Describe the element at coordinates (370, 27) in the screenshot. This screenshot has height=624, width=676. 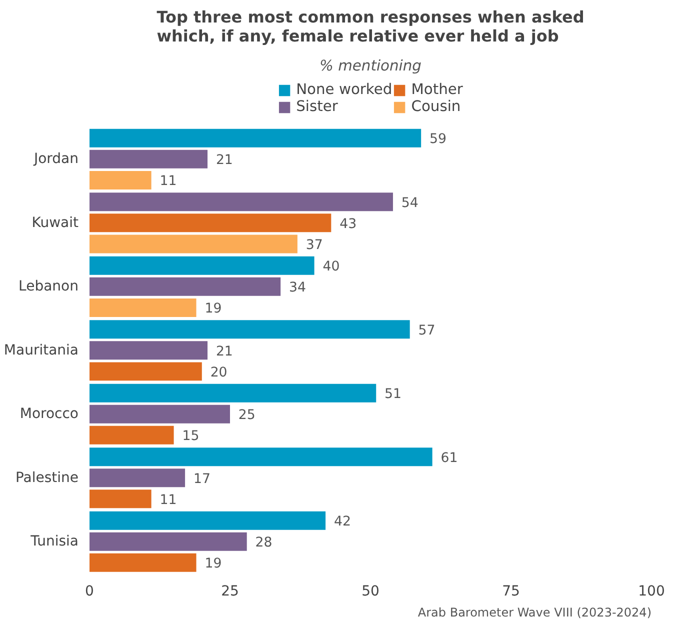
I see `chart-title: Top three most common responses when asked which, if any, female relative ever held a job` at that location.